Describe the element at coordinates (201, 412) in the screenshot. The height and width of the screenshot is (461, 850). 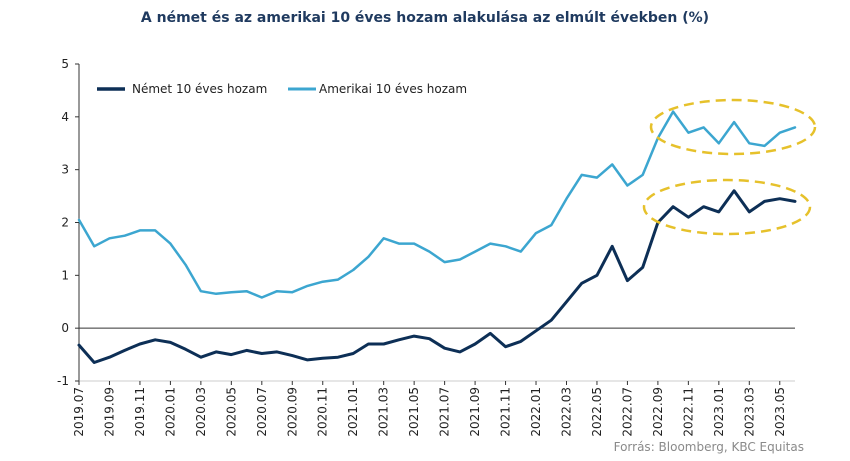
I see `x-tick-label: 2020.03` at that location.